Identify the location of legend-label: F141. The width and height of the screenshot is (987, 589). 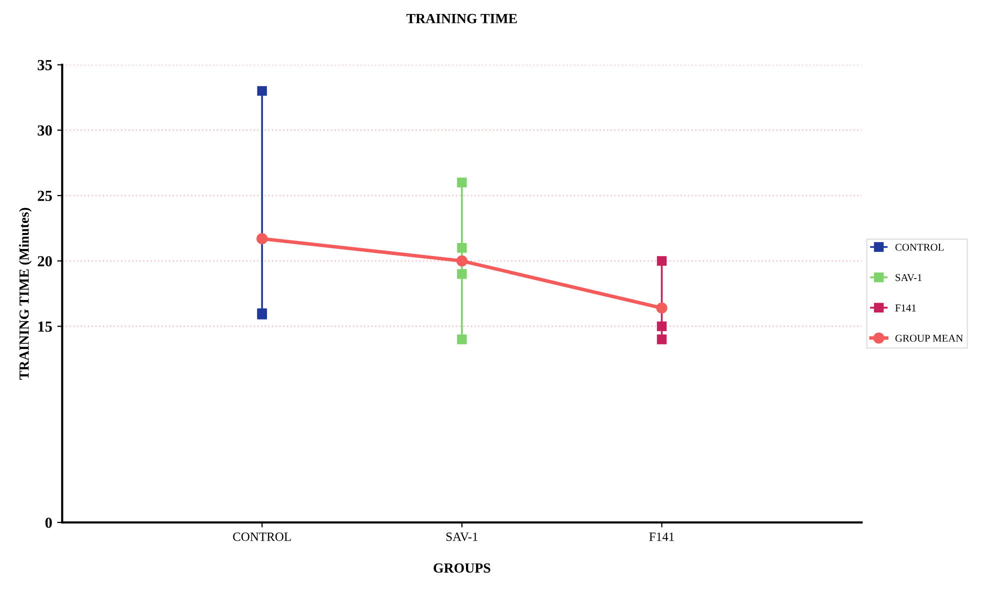
(905, 308).